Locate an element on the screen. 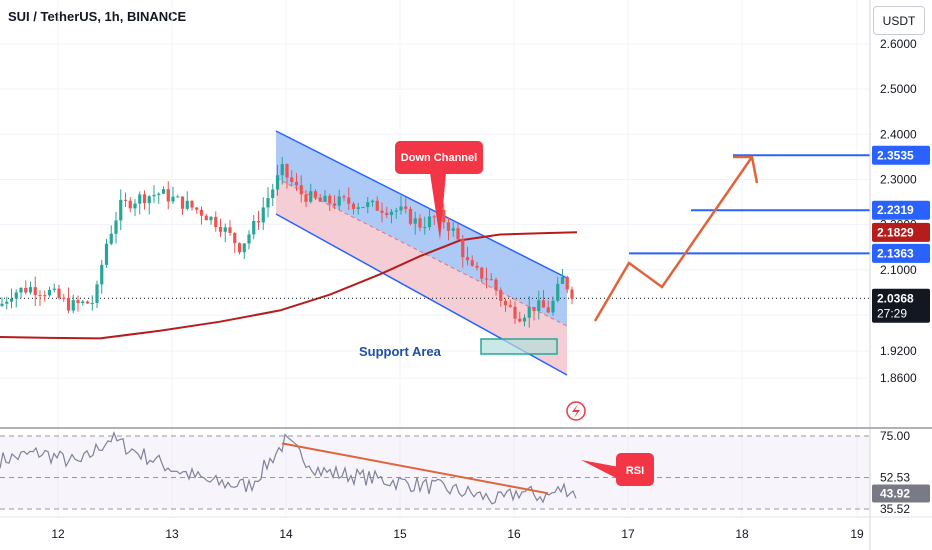 The width and height of the screenshot is (932, 550). projected-path is located at coordinates (673, 239).